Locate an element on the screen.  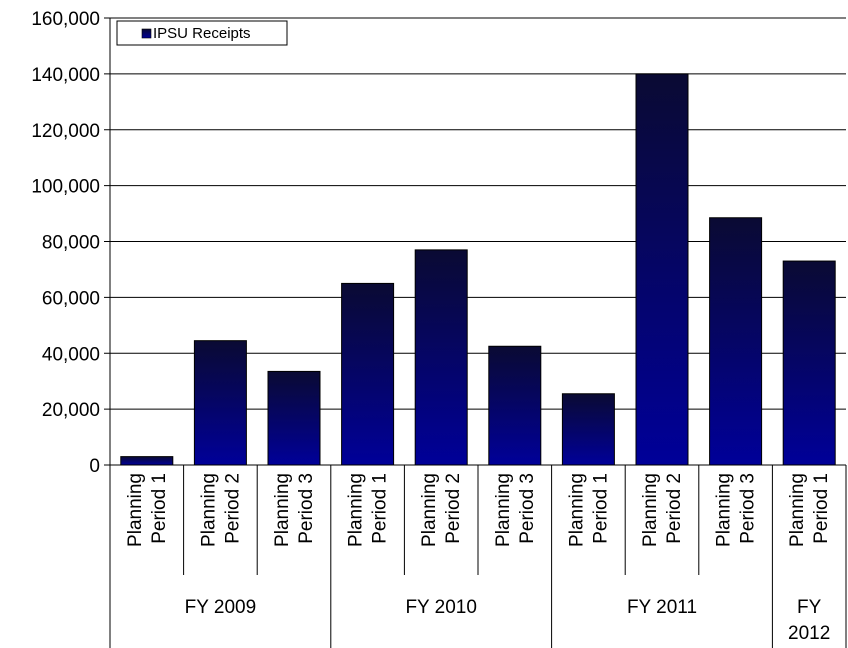
y-tick-label: 80,000 is located at coordinates (71, 243).